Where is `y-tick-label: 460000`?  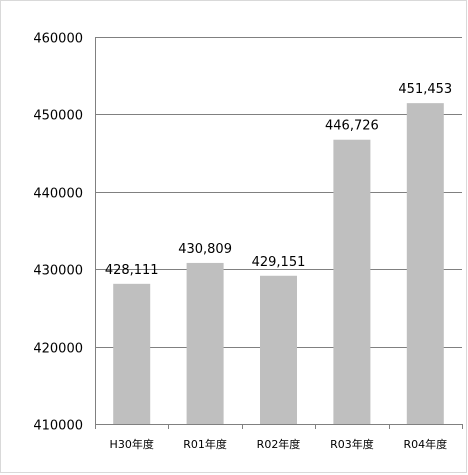
y-tick-label: 460000 is located at coordinates (58, 39).